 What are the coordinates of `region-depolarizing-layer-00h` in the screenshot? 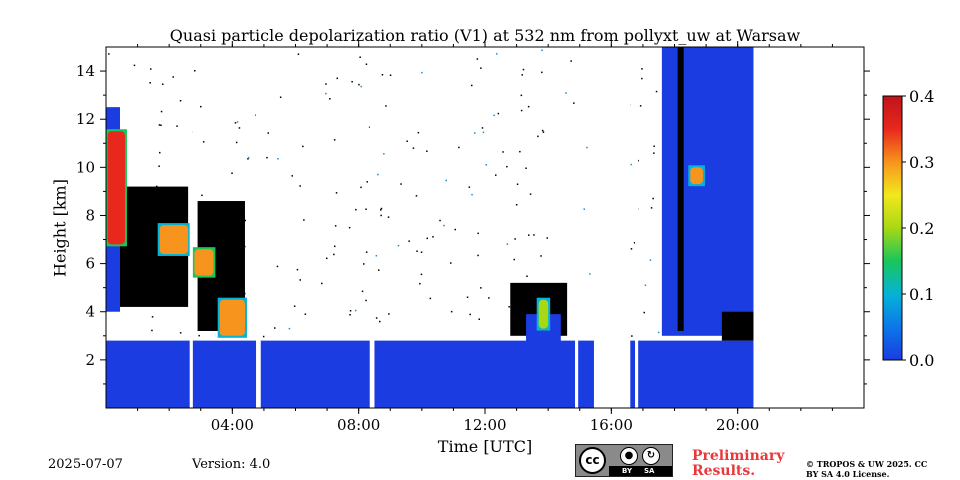 It's located at (116, 188).